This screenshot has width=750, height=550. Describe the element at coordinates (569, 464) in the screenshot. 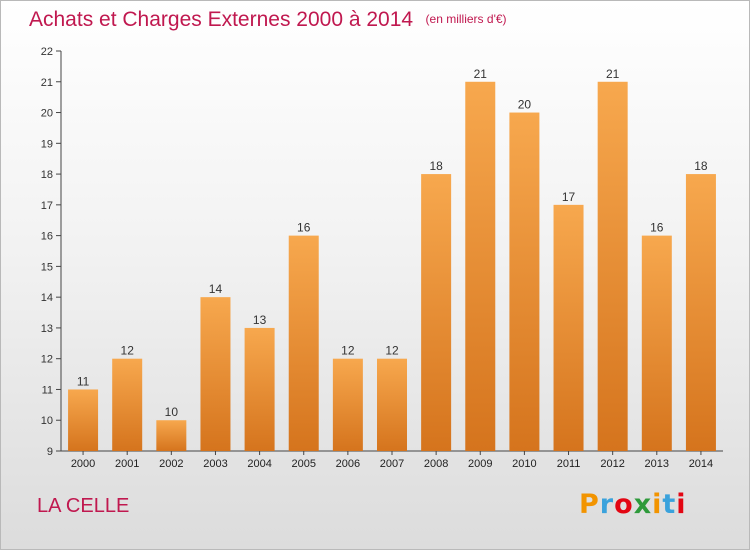

I see `x-tick-label: 2011` at that location.